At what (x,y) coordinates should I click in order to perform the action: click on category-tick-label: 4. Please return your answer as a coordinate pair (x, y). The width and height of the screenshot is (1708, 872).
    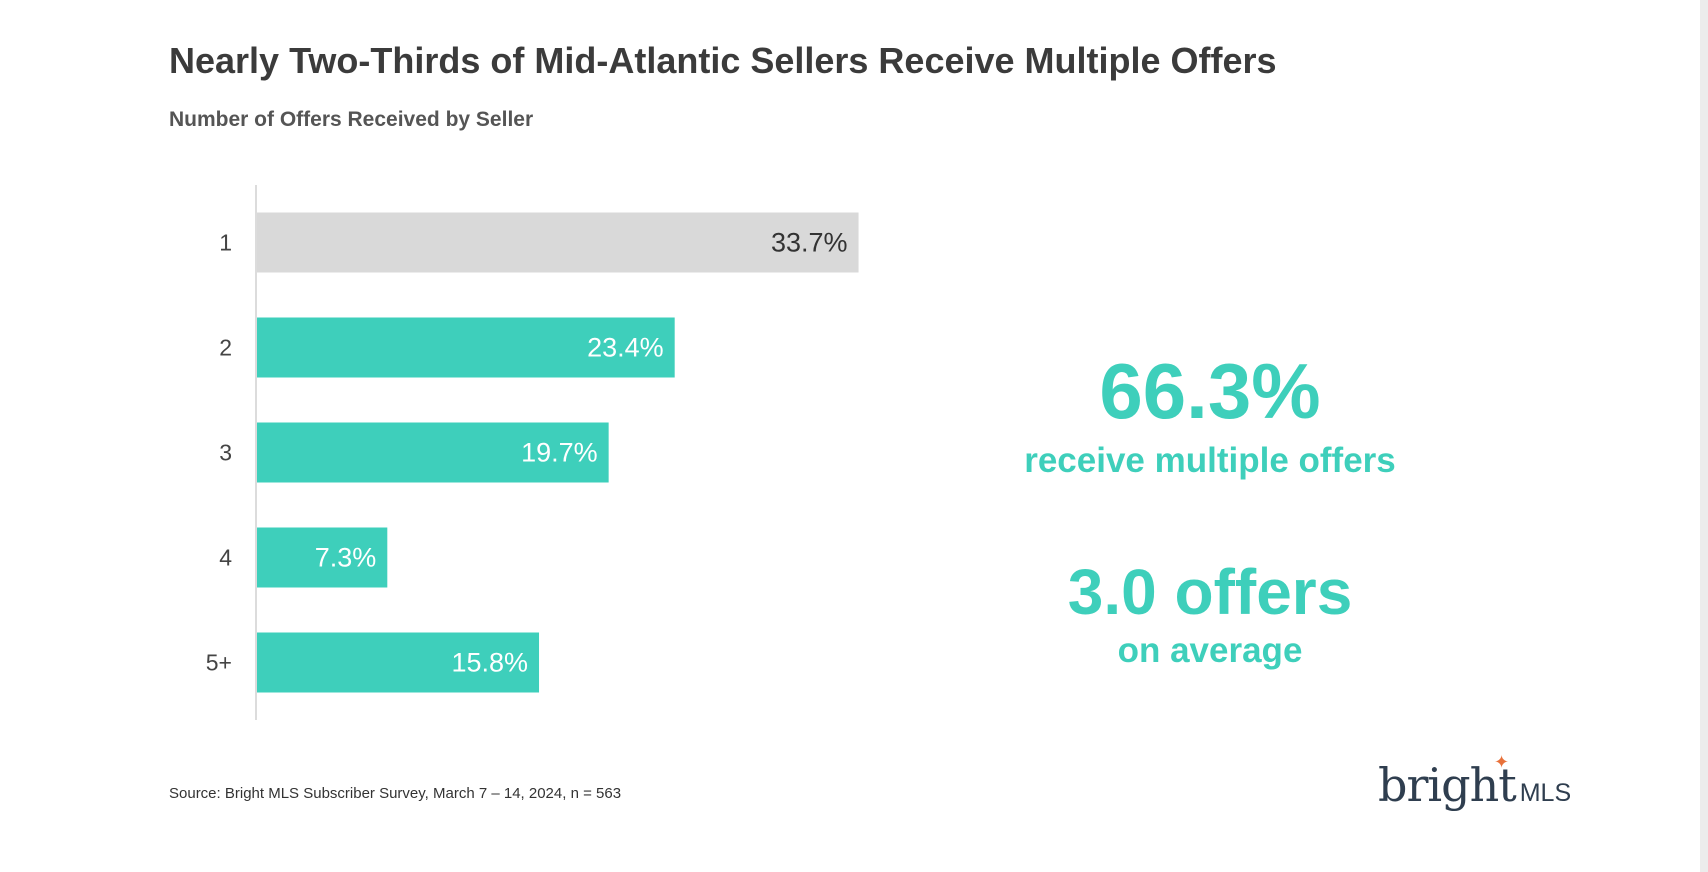
    Looking at the image, I should click on (225, 558).